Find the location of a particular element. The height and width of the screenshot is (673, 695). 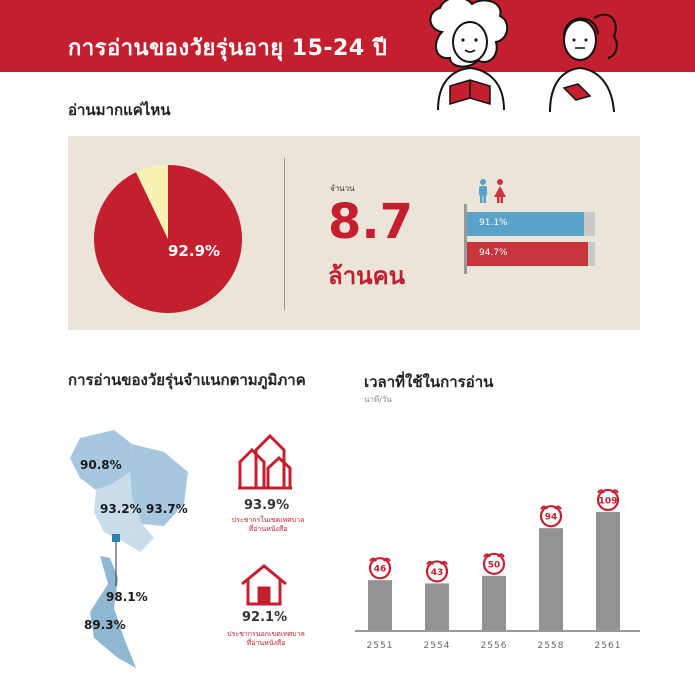

thailand-map is located at coordinates (129, 549).